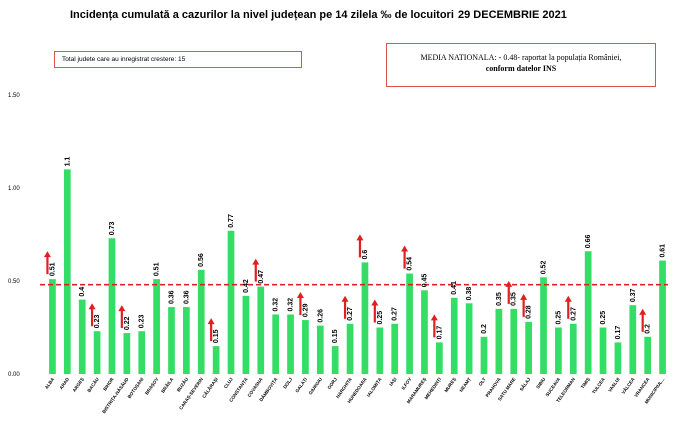 This screenshot has width=700, height=432. I want to click on value-label: 0.52, so click(544, 268).